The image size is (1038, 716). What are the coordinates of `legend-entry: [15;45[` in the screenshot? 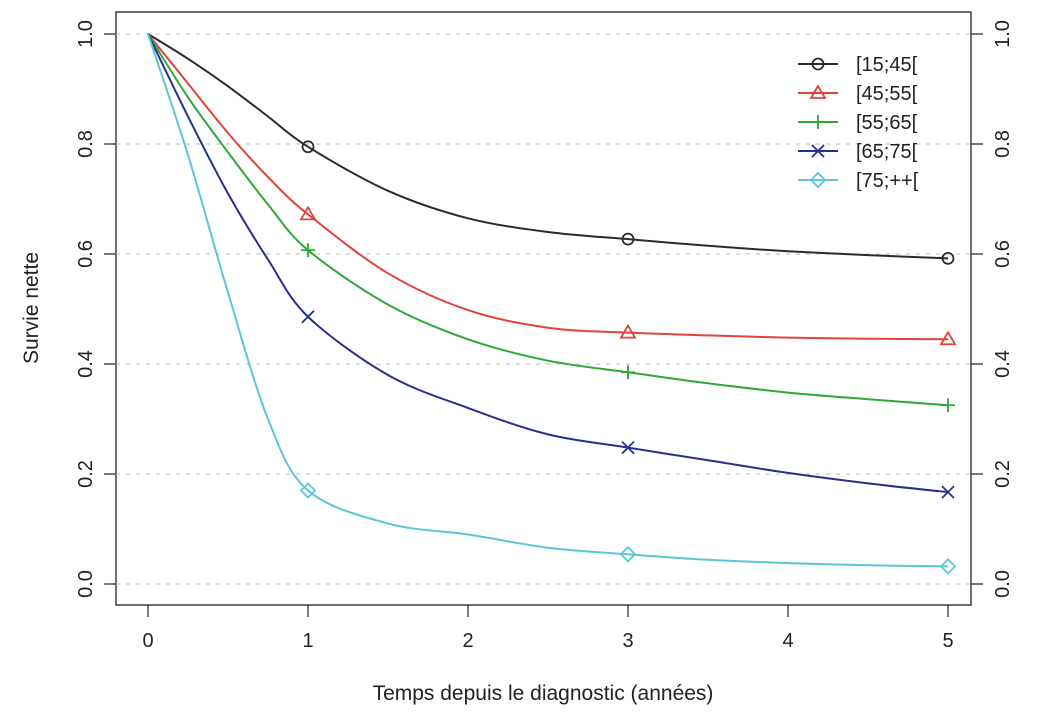 It's located at (858, 65).